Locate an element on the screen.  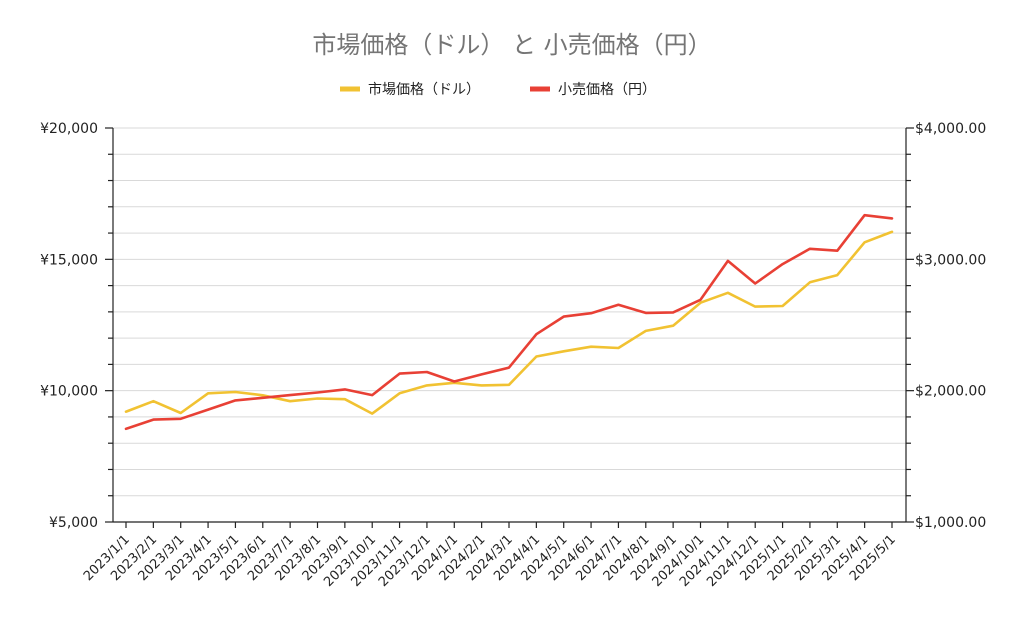
right-tick-label: $4,000.00 is located at coordinates (950, 129).